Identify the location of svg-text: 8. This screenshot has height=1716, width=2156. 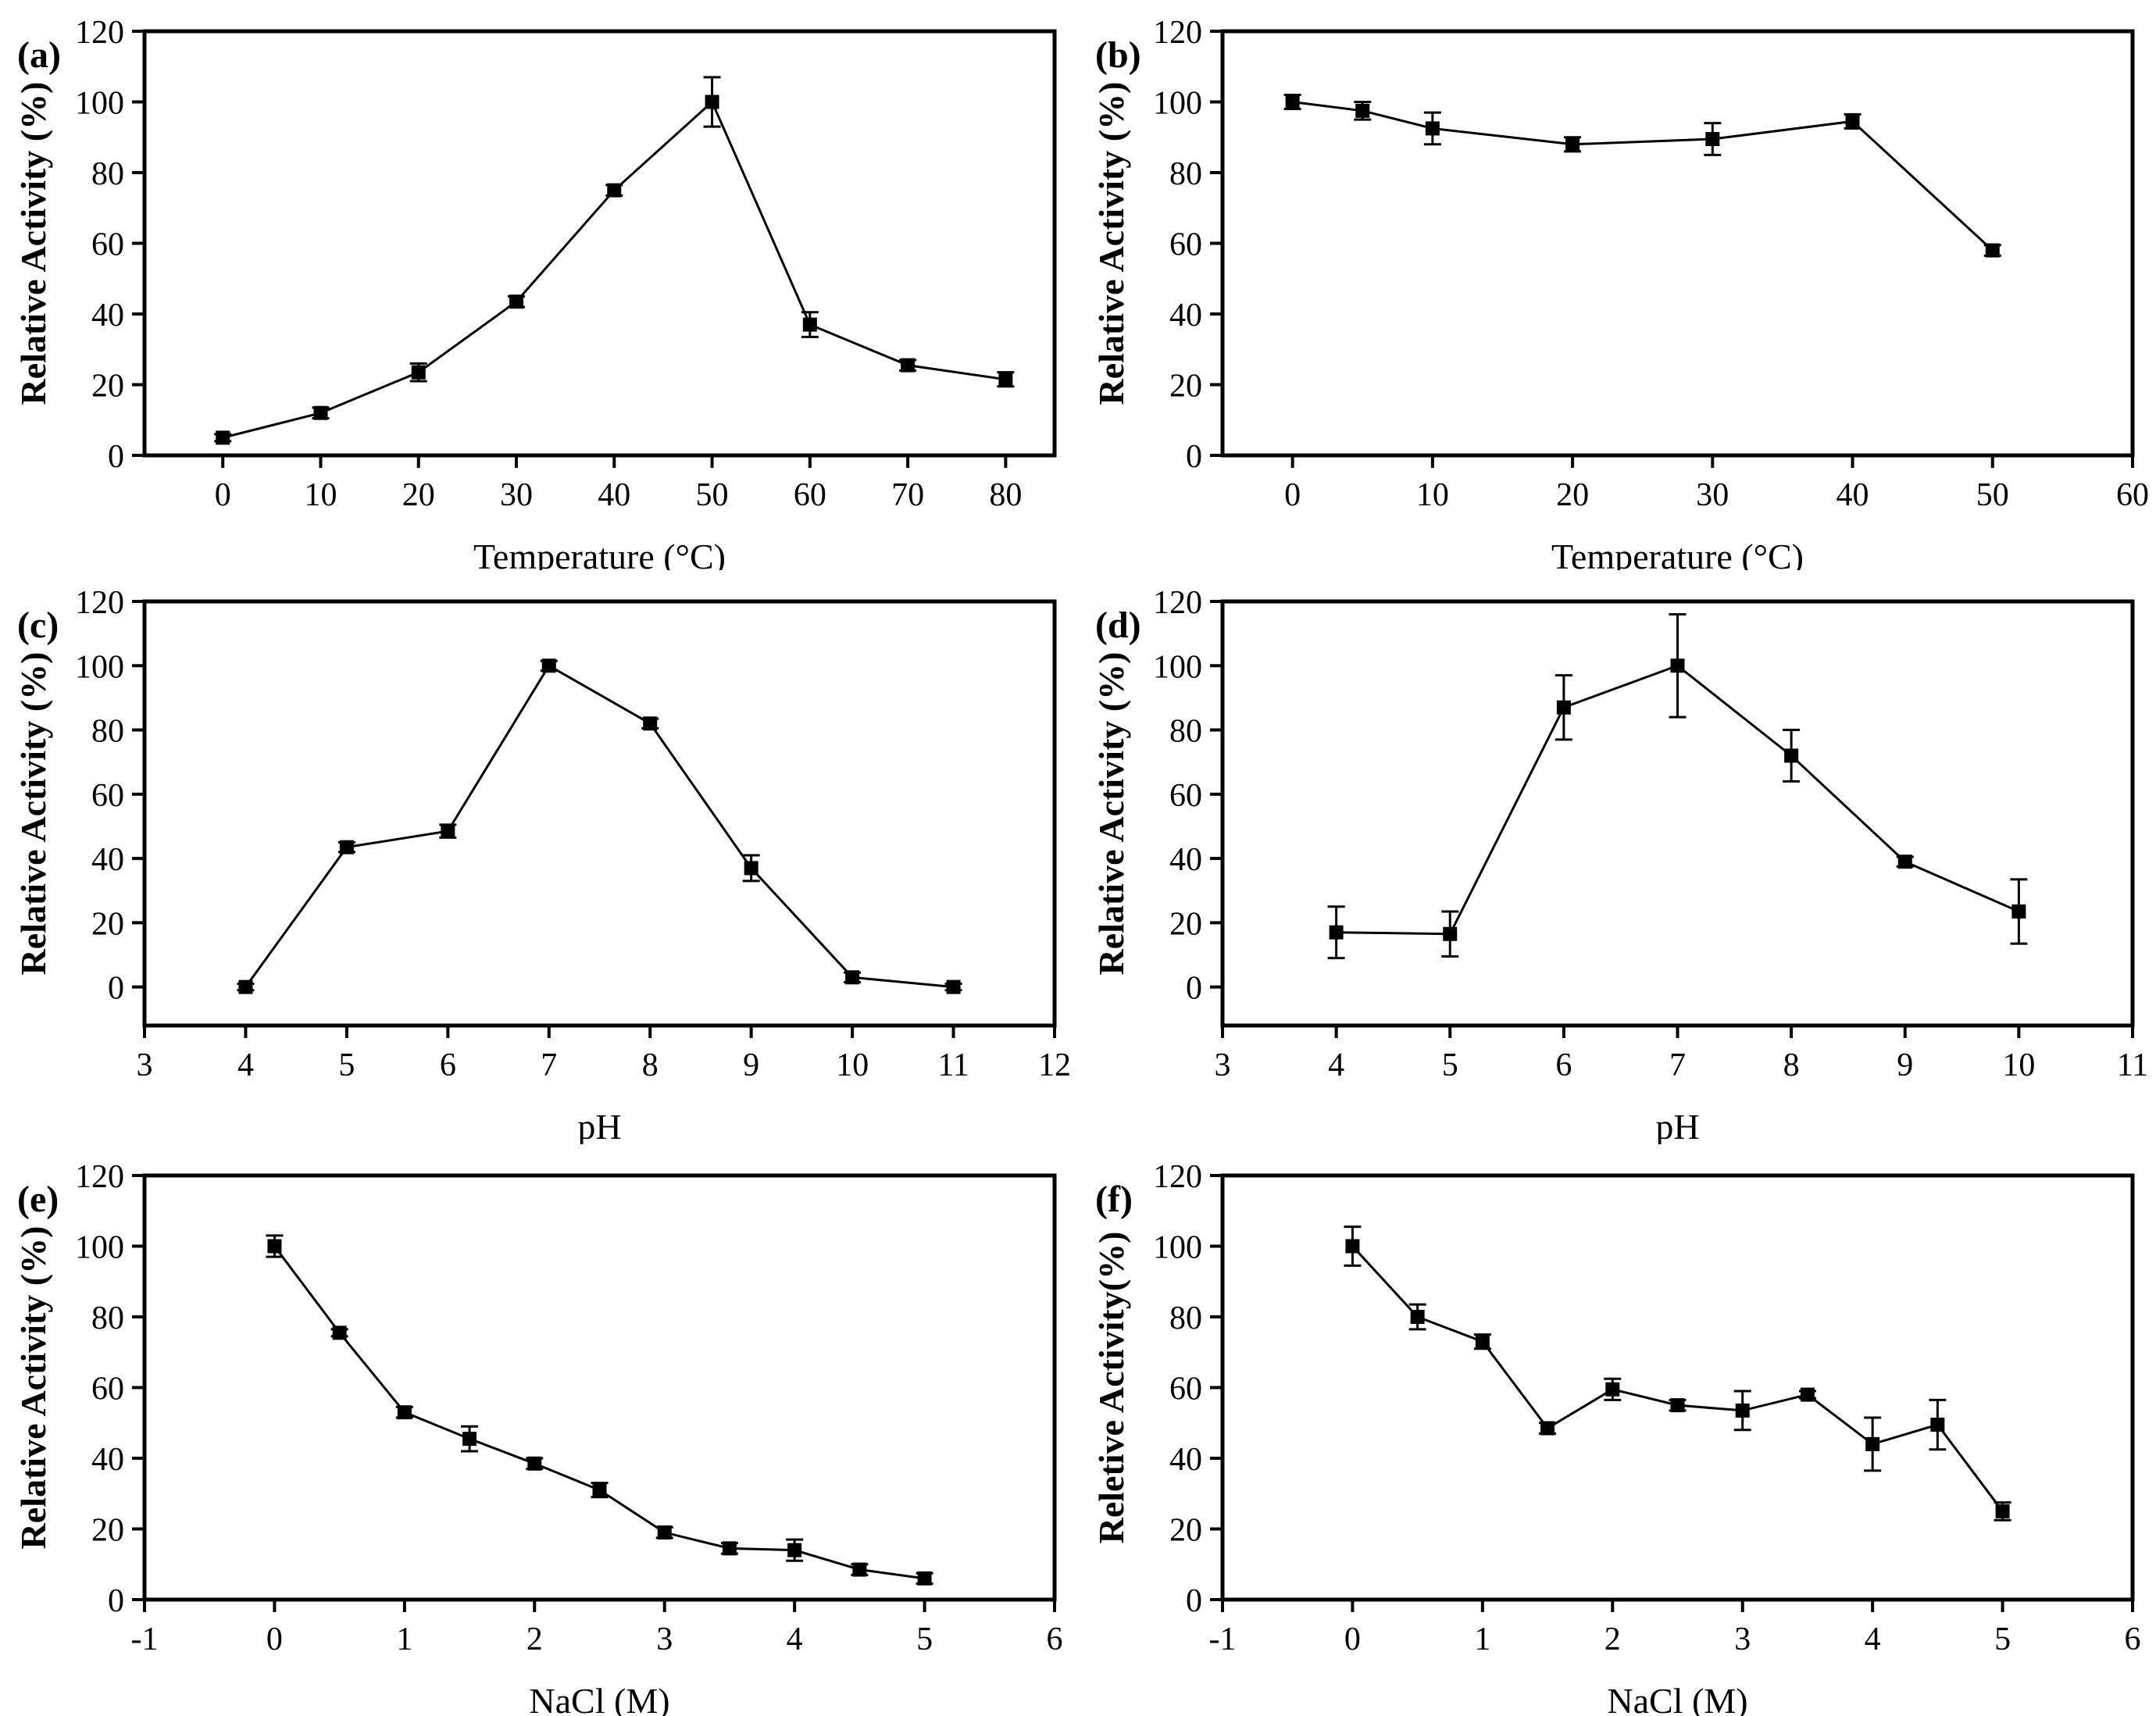
(1792, 1065).